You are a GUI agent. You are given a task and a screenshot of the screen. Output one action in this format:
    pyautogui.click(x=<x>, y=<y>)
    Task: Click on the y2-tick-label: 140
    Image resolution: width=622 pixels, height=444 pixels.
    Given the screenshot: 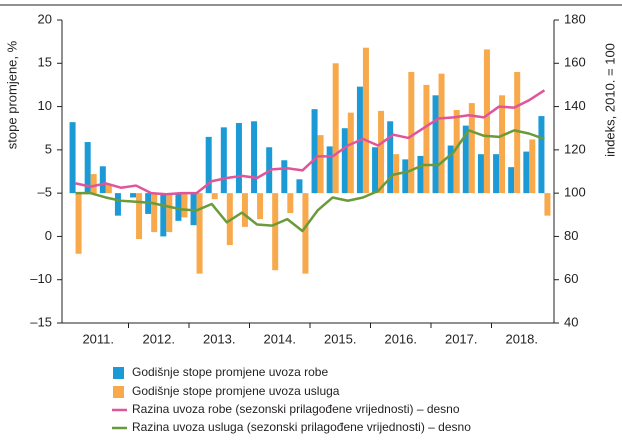 What is the action you would take?
    pyautogui.click(x=575, y=105)
    